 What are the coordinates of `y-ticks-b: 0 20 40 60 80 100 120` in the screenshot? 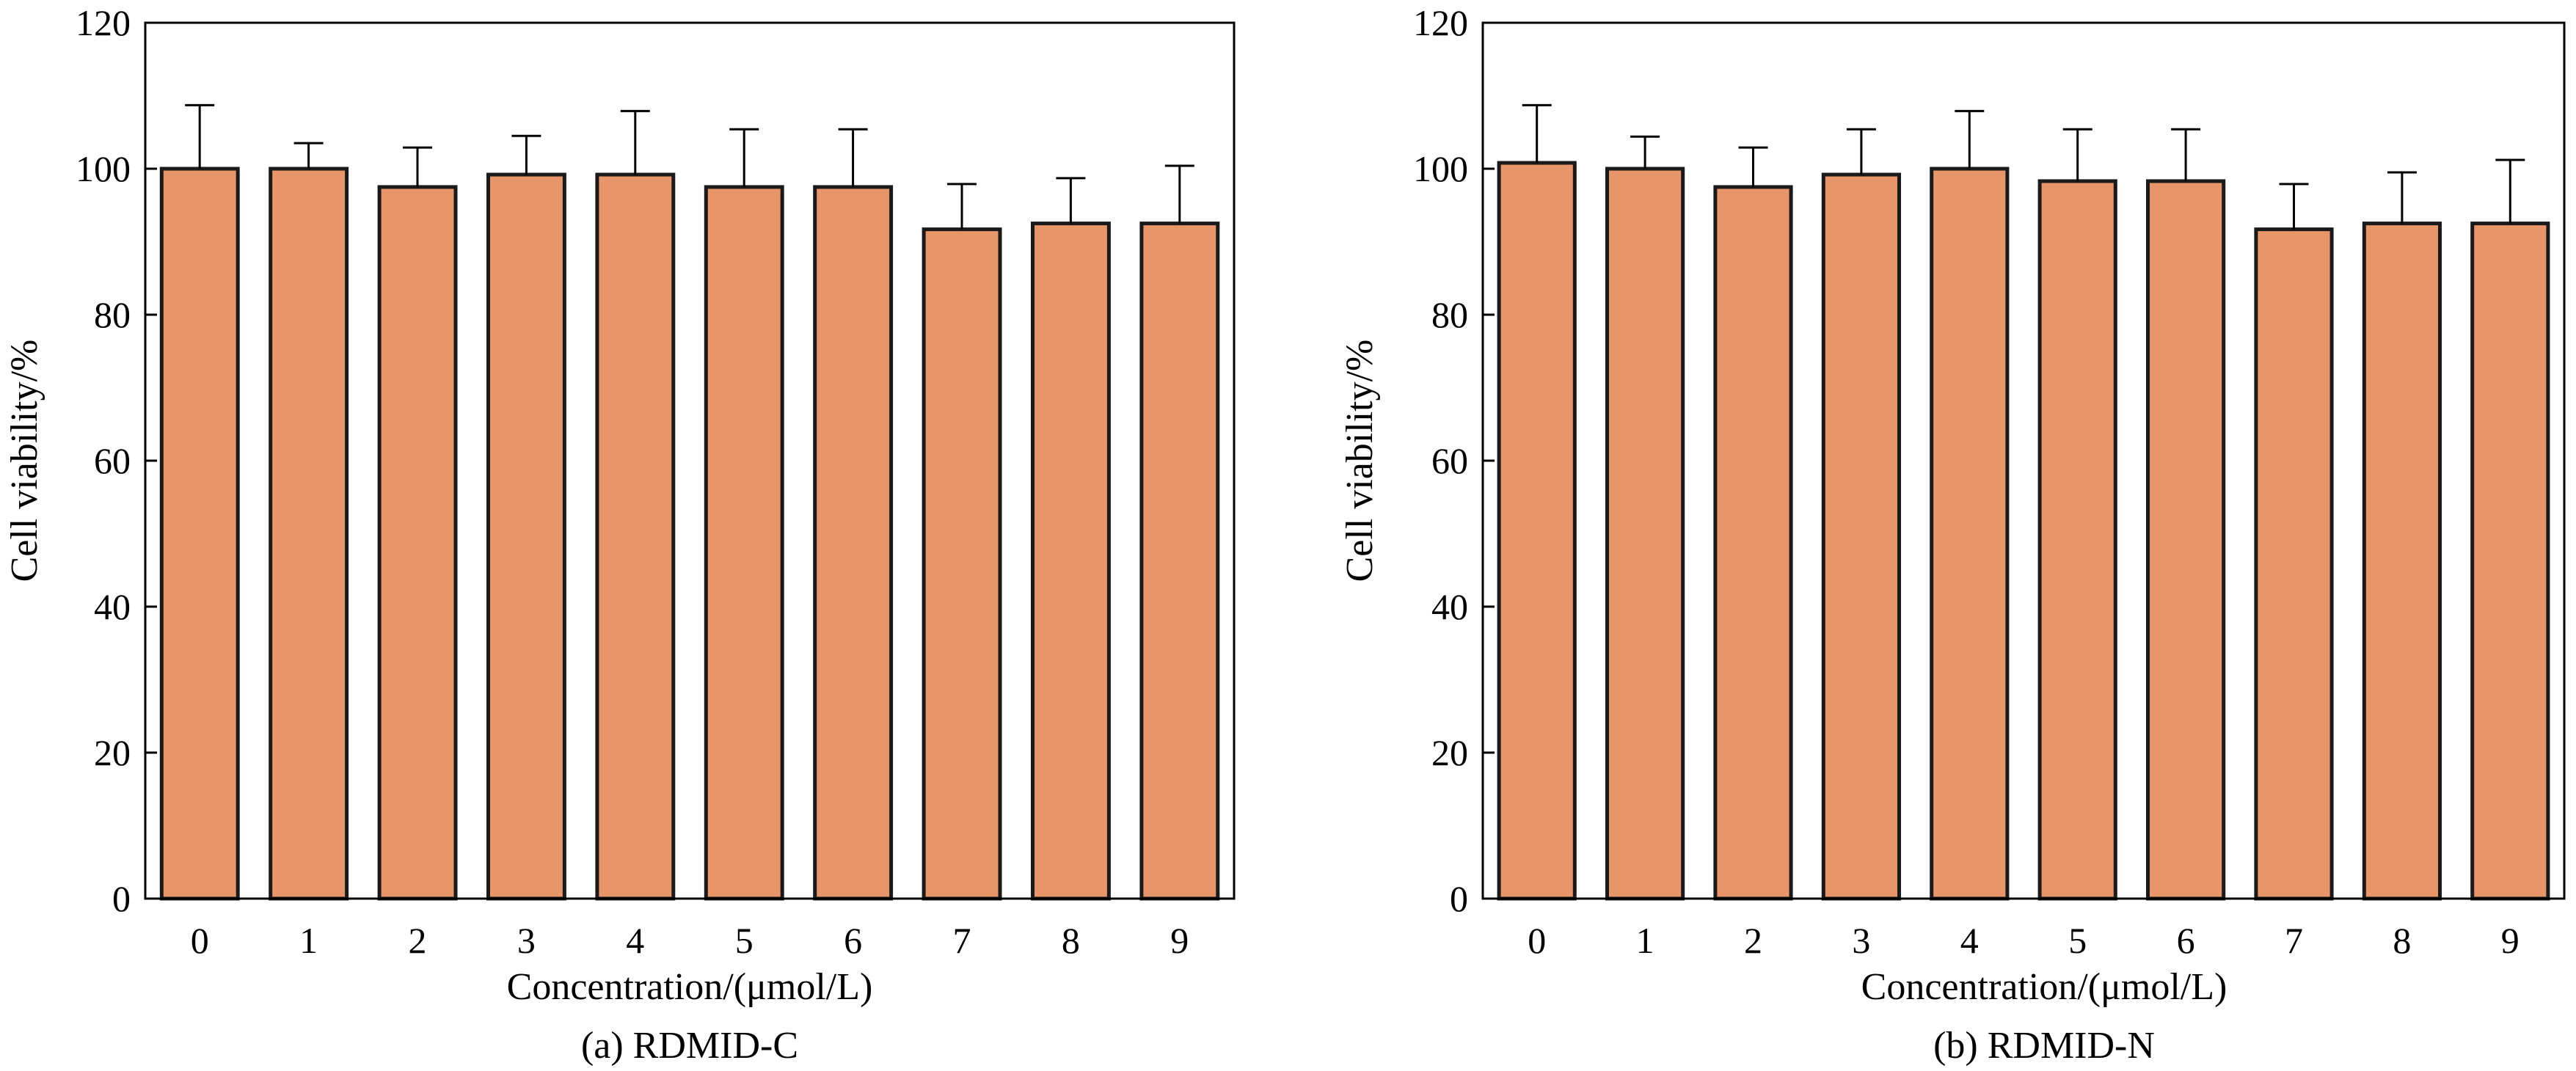 It's located at (1454, 460).